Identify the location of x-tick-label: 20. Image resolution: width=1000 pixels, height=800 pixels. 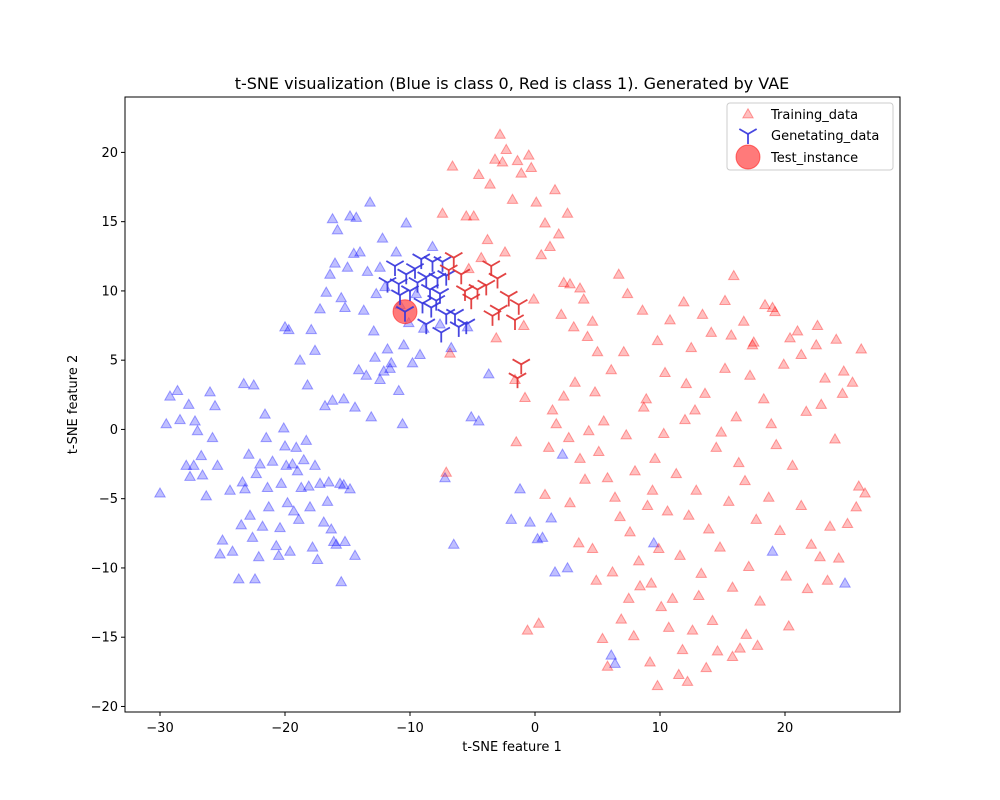
(785, 728).